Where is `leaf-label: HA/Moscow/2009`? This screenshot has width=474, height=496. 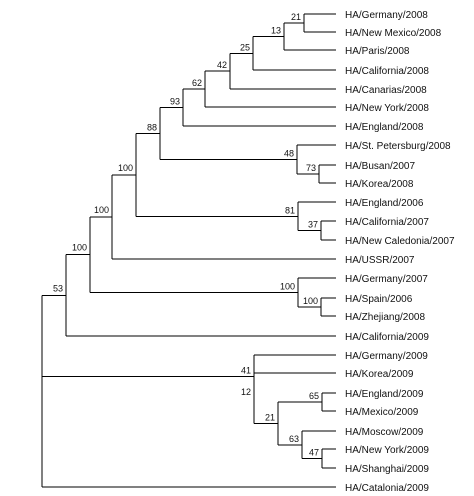 leaf-label: HA/Moscow/2009 is located at coordinates (384, 432).